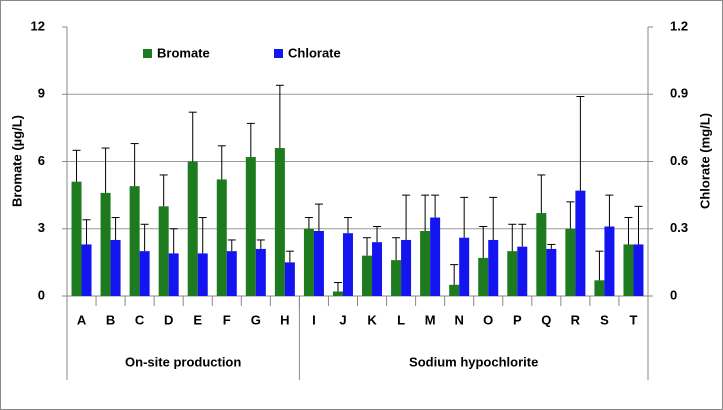 This screenshot has width=723, height=410. What do you see at coordinates (183, 361) in the screenshot?
I see `group-label: On-site production` at bounding box center [183, 361].